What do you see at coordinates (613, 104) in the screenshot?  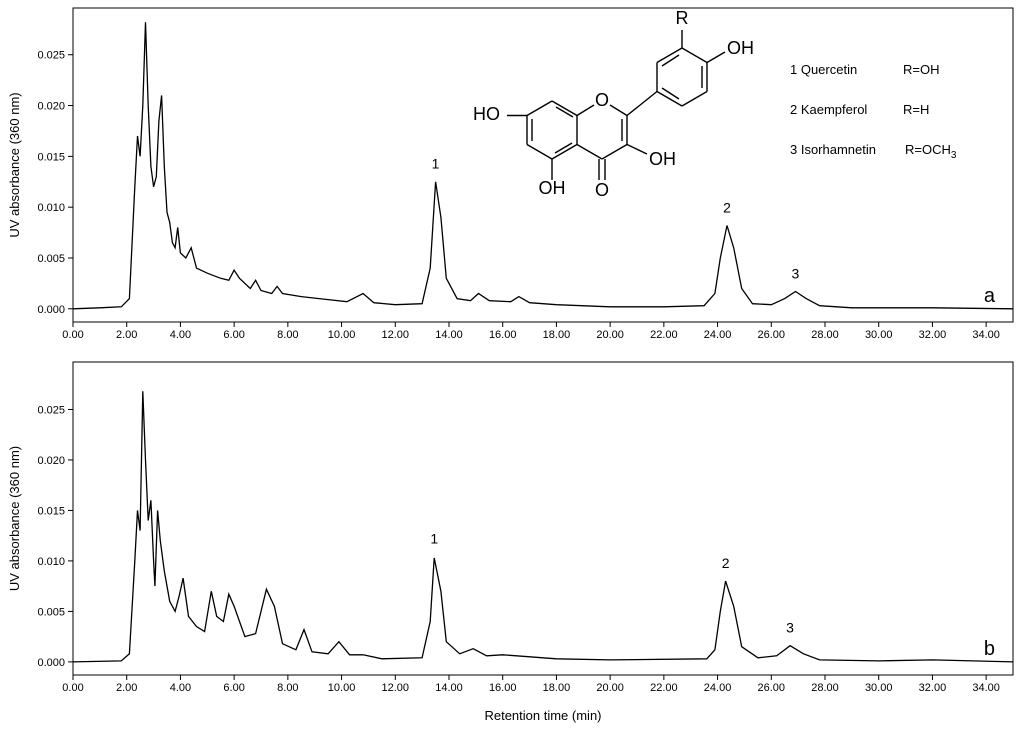 I see `structure: HO O OH OH O OH R` at bounding box center [613, 104].